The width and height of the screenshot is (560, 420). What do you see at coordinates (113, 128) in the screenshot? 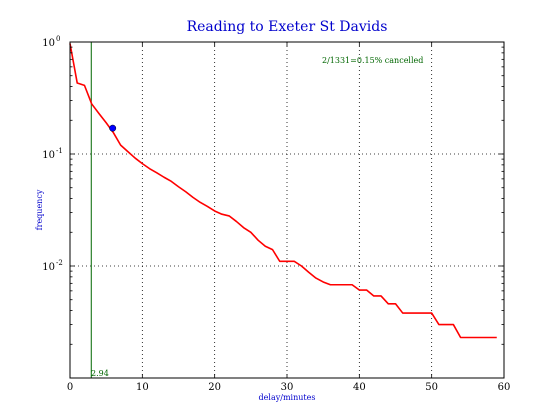
I see `data-point-marker` at bounding box center [113, 128].